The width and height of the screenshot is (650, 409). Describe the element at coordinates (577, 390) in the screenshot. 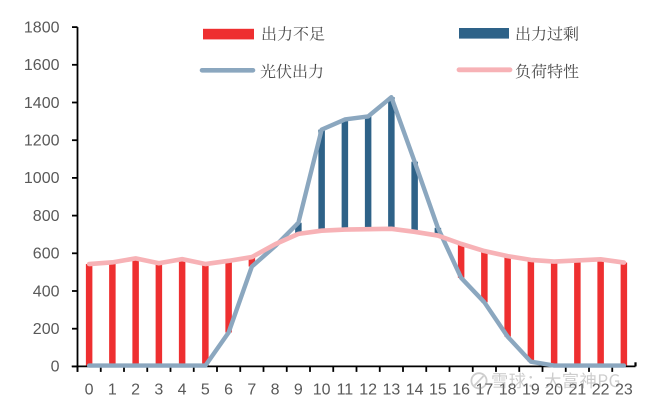

I see `svg-text: 21` at that location.